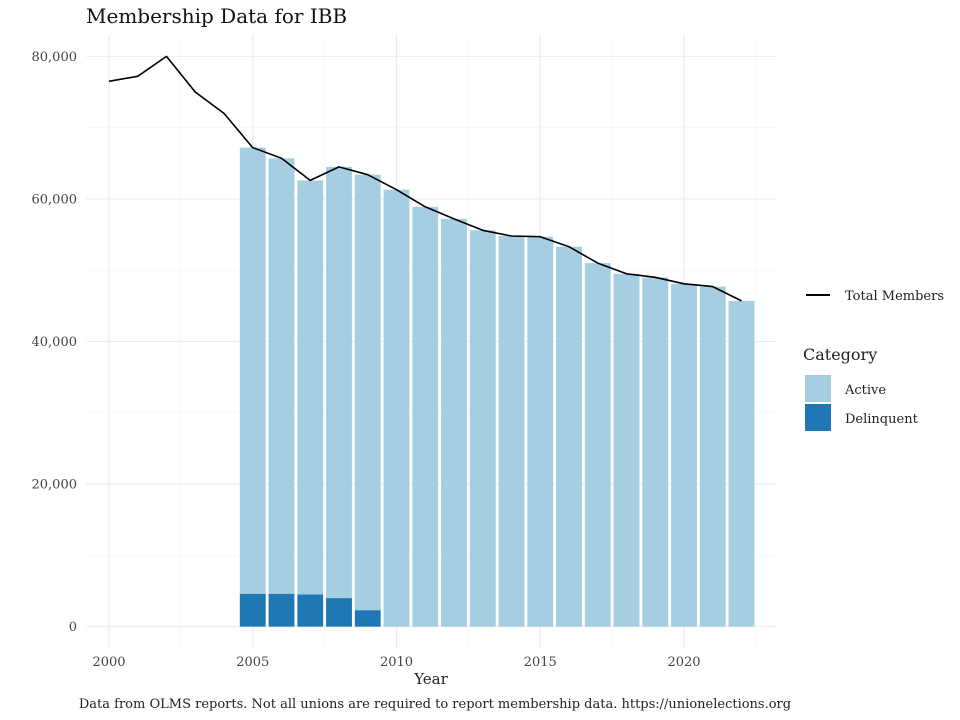 Image resolution: width=960 pixels, height=720 pixels. I want to click on y-tick-label: 40,000, so click(55, 342).